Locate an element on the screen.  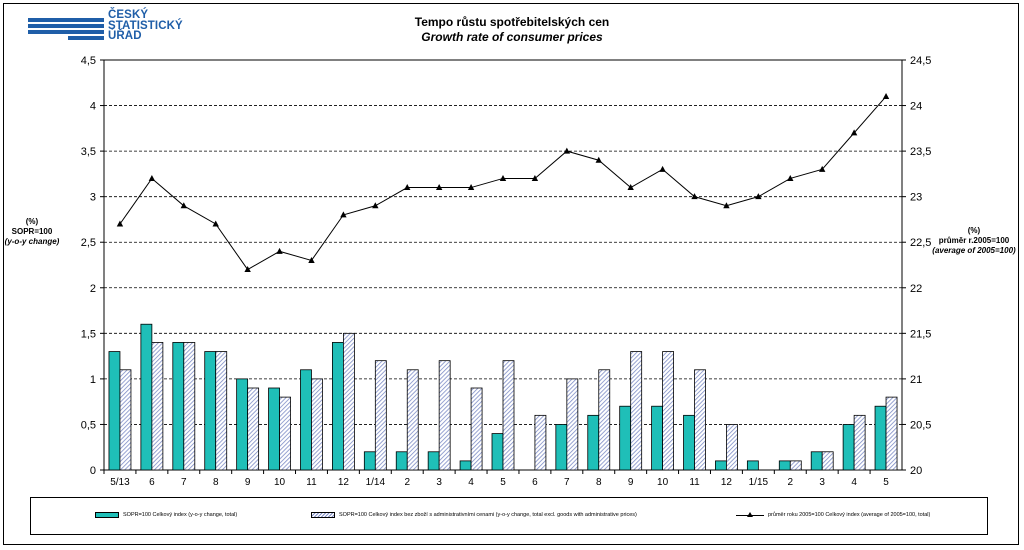
legend-swatch-bar2 is located at coordinates (323, 515).